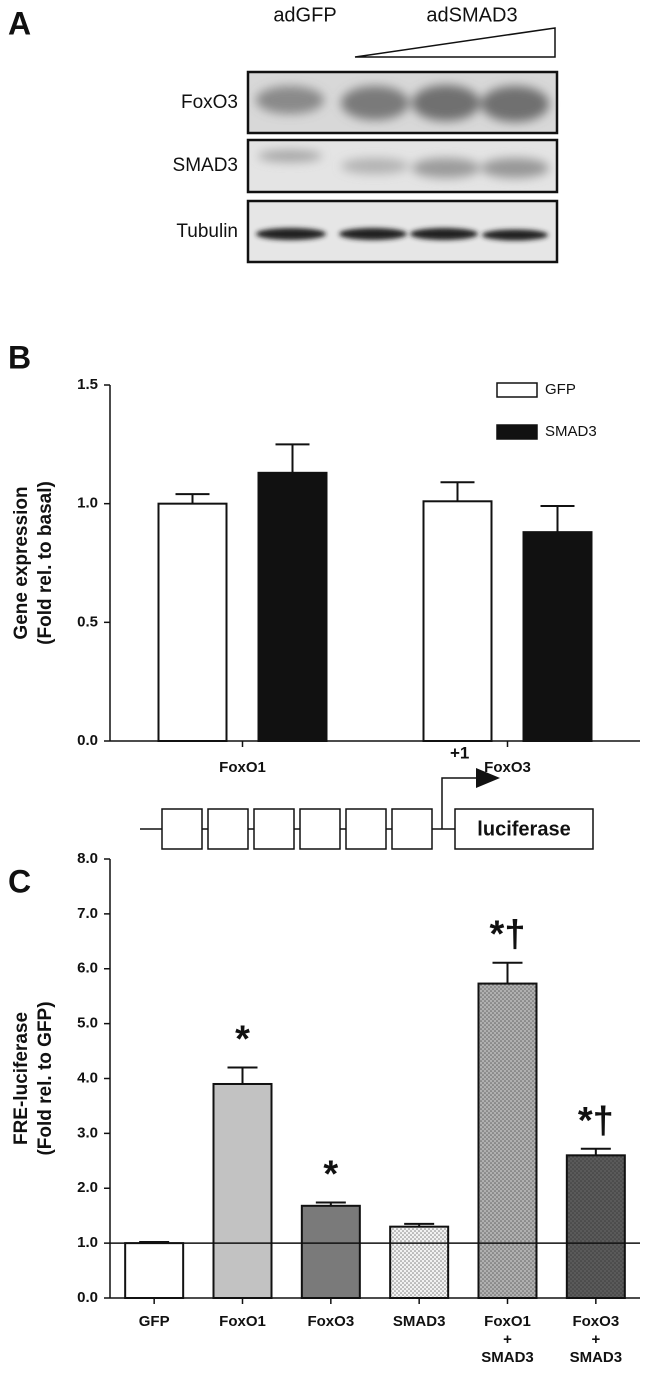 Image resolution: width=648 pixels, height=1382 pixels. What do you see at coordinates (87, 1132) in the screenshot?
I see `y-tick-label: 3.0` at bounding box center [87, 1132].